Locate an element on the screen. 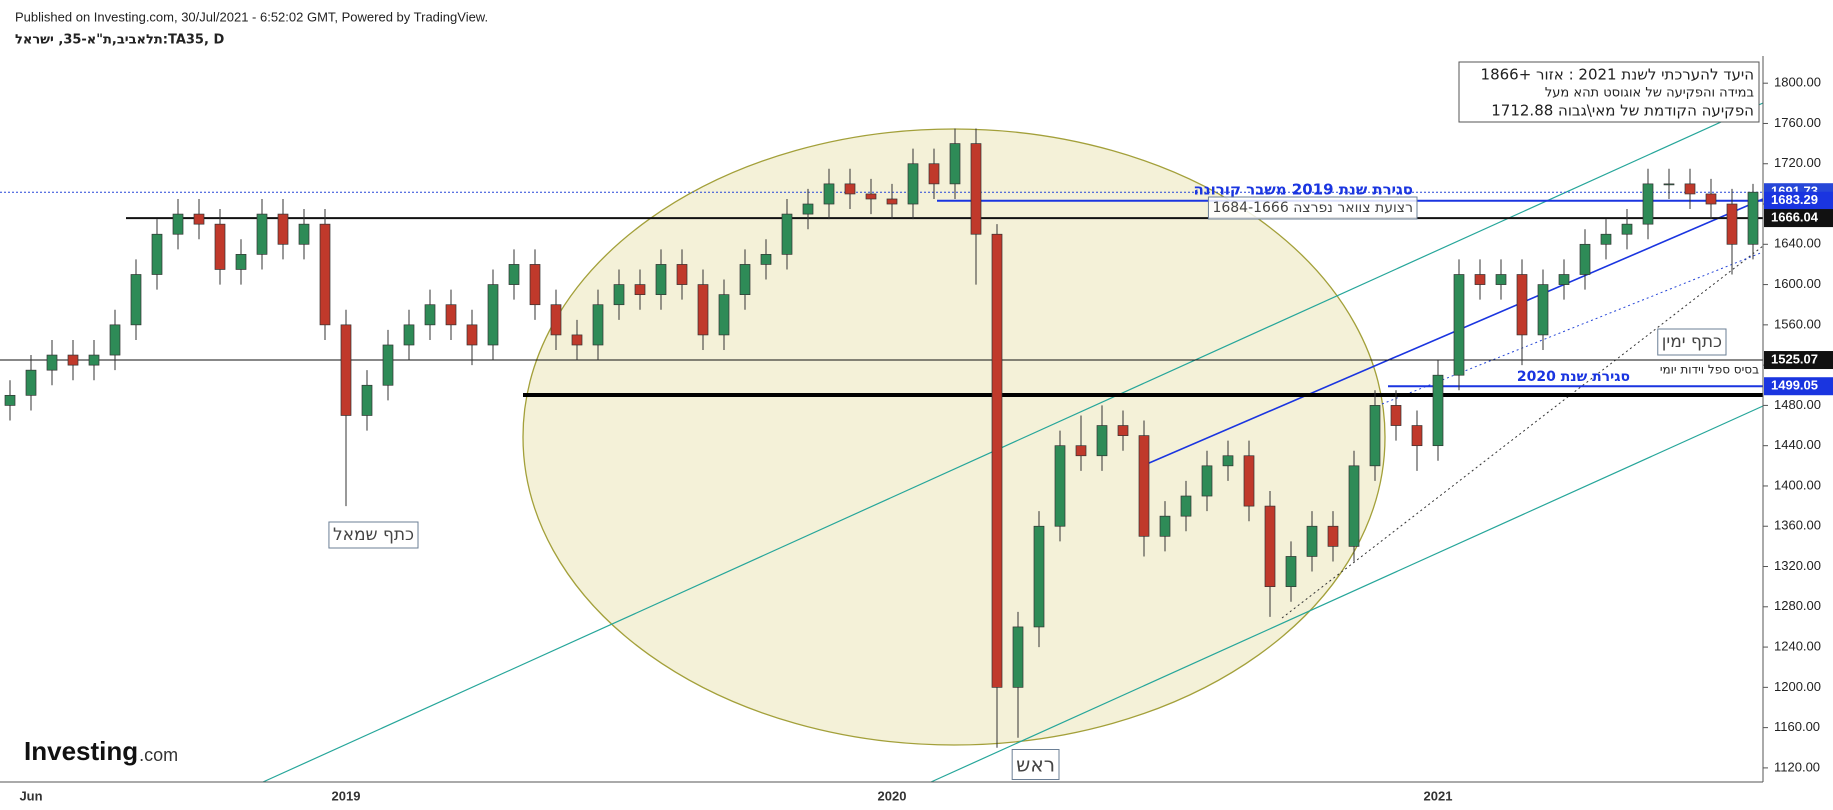  y-tick-label: 1440.00 is located at coordinates (1797, 444).